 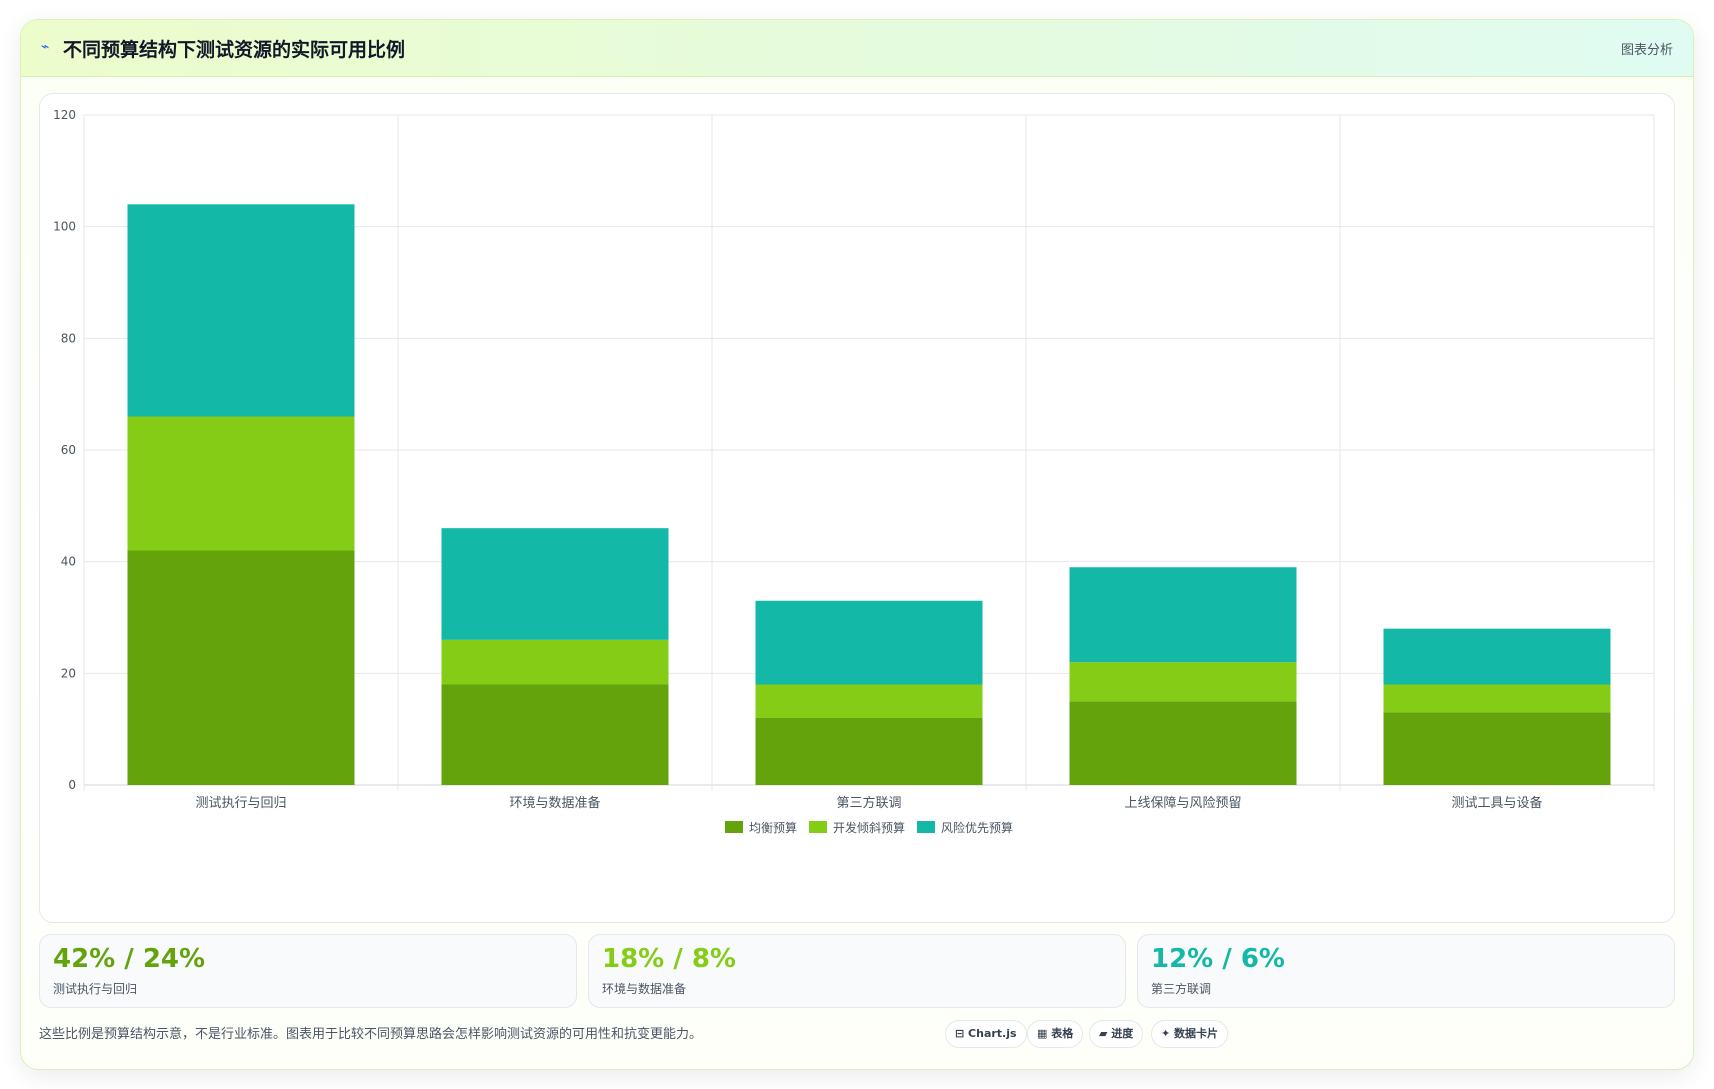 What do you see at coordinates (1190, 1034) in the screenshot?
I see `chip-data-card: ✦ 数据卡片` at bounding box center [1190, 1034].